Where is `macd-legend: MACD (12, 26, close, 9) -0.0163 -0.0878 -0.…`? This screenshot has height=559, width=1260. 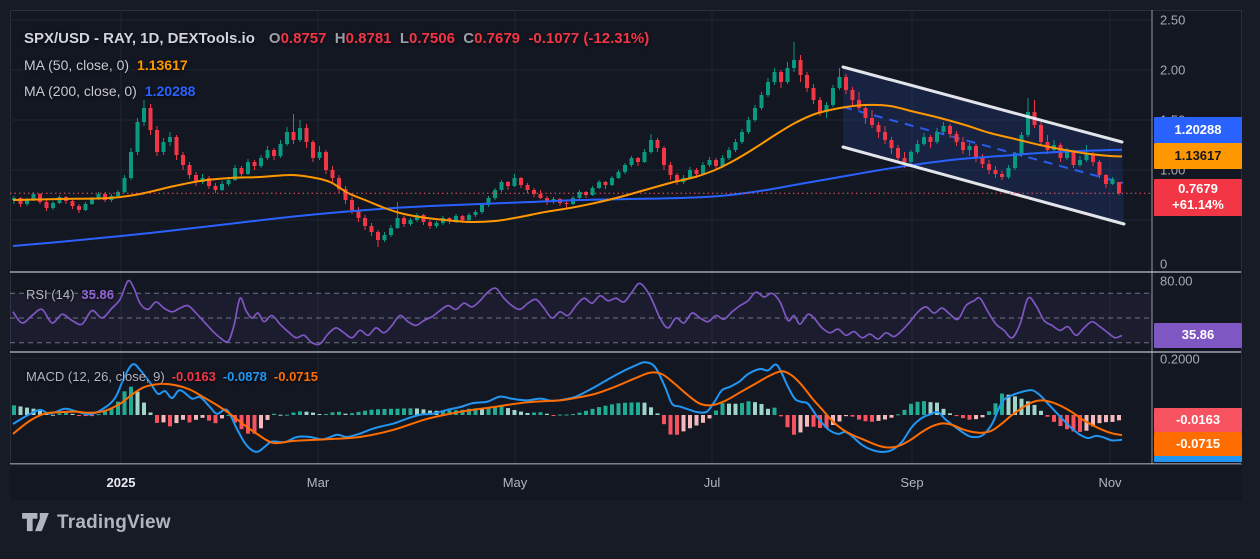 macd-legend: MACD (12, 26, close, 9) -0.0163 -0.0878 -0.… is located at coordinates (172, 376).